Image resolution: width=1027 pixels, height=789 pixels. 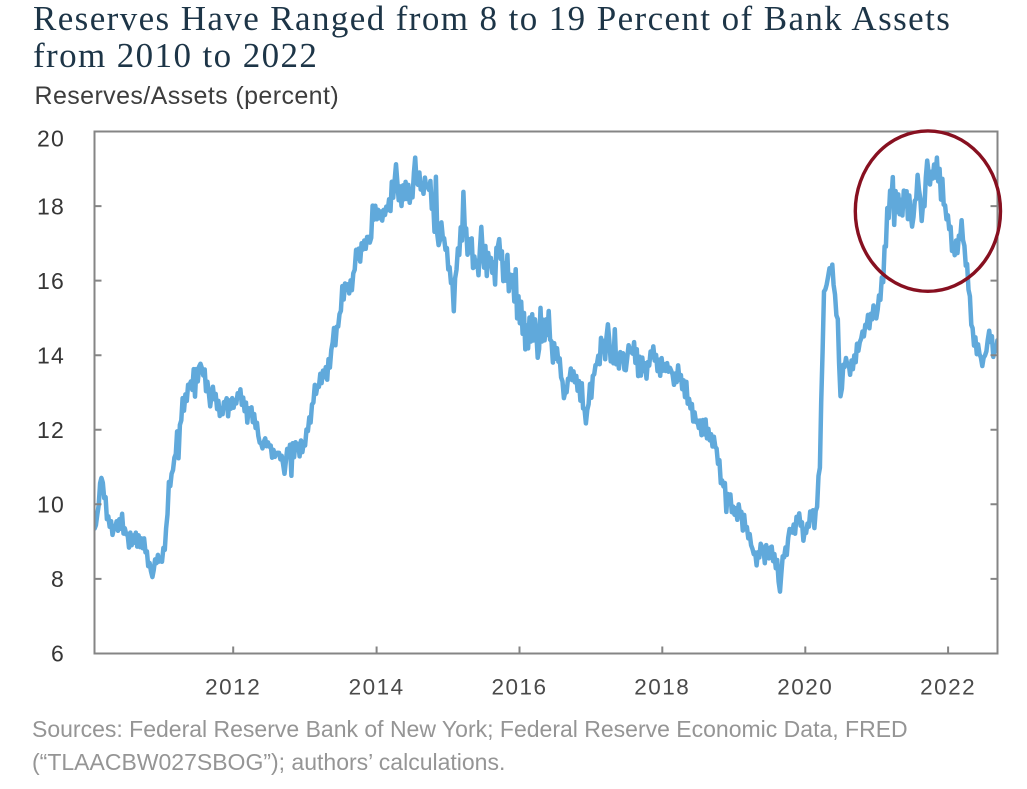 What do you see at coordinates (662, 687) in the screenshot?
I see `svg-text: 2018` at bounding box center [662, 687].